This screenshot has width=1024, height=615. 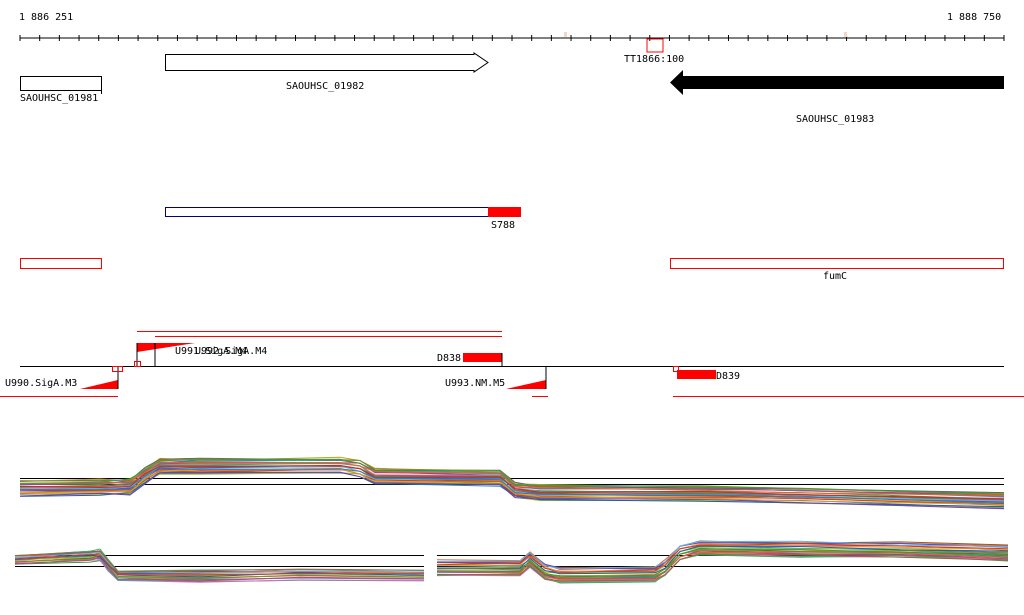 What do you see at coordinates (211, 351) in the screenshot?
I see `promoter-label-u991: U991.SigA.M4` at bounding box center [211, 351].